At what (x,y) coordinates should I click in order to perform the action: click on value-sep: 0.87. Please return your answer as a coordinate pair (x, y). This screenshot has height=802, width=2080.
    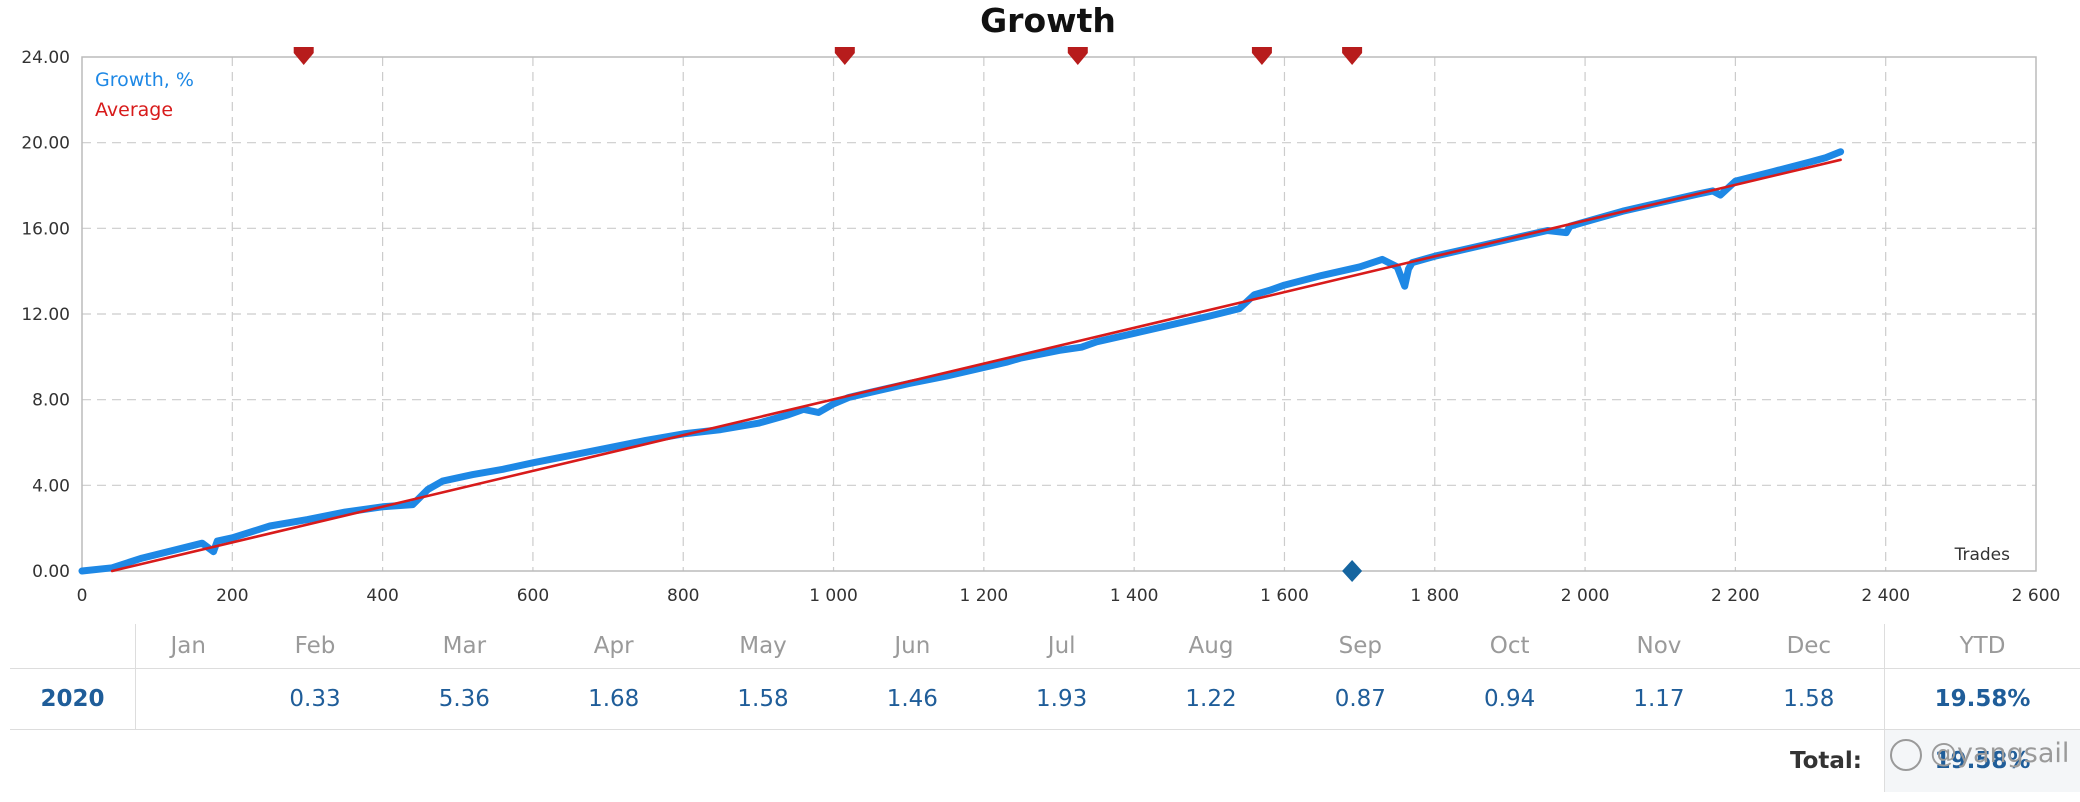
    Looking at the image, I should click on (1360, 699).